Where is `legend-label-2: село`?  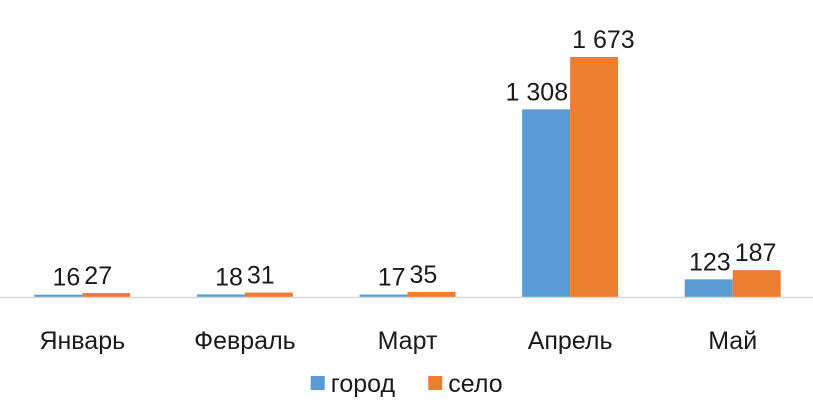
legend-label-2: село is located at coordinates (475, 384).